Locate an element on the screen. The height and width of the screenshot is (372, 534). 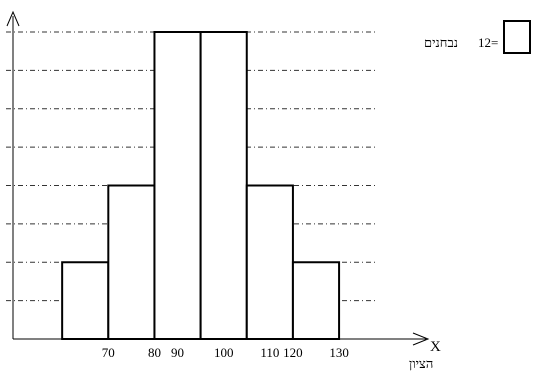
x-axis-arrow is located at coordinates (421, 339).